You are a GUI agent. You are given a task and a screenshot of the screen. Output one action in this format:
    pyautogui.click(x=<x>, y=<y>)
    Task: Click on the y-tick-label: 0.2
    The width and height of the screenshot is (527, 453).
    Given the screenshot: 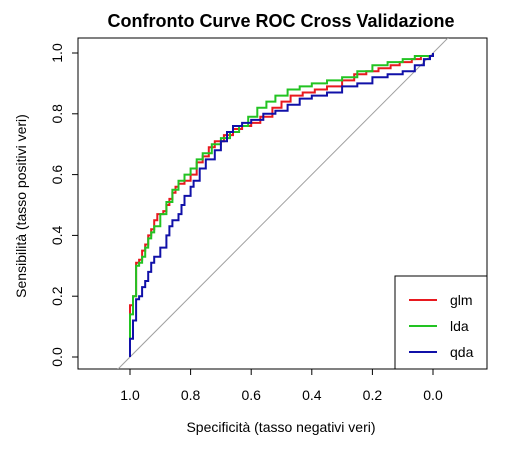 What is the action you would take?
    pyautogui.click(x=57, y=296)
    